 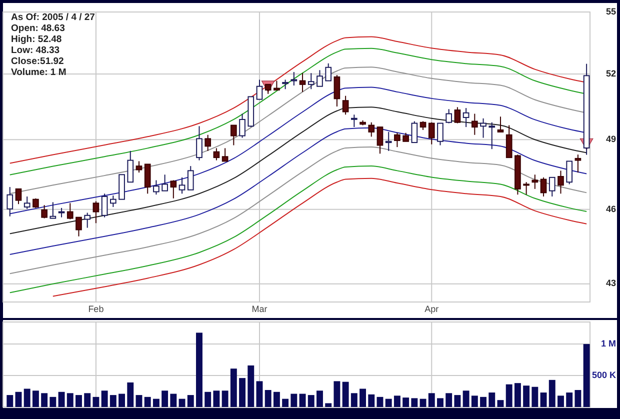 I want to click on y-tick-label: 55, so click(x=611, y=11).